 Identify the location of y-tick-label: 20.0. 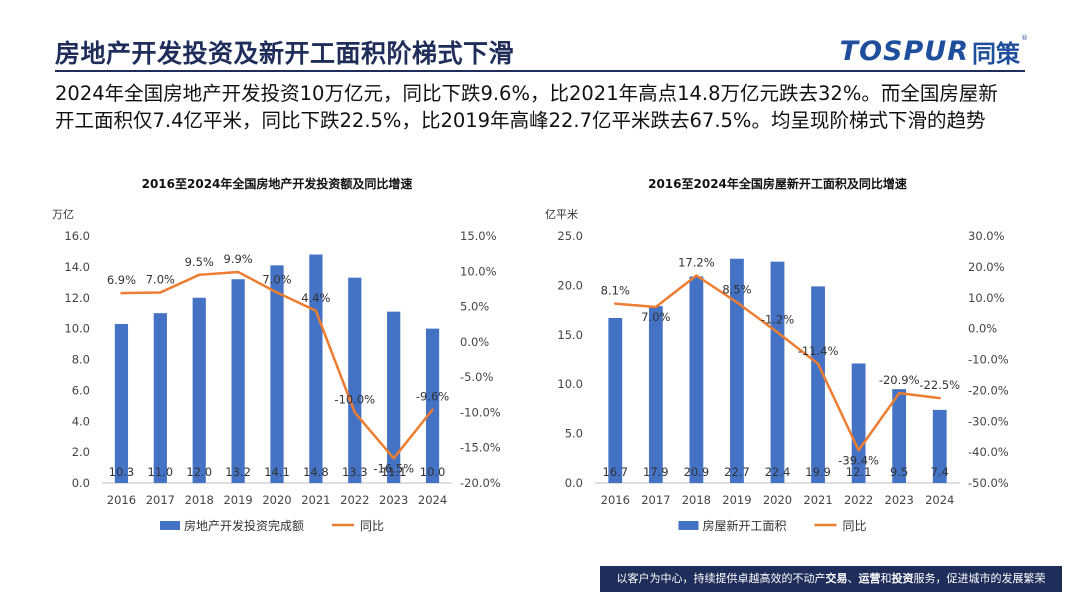
(570, 285).